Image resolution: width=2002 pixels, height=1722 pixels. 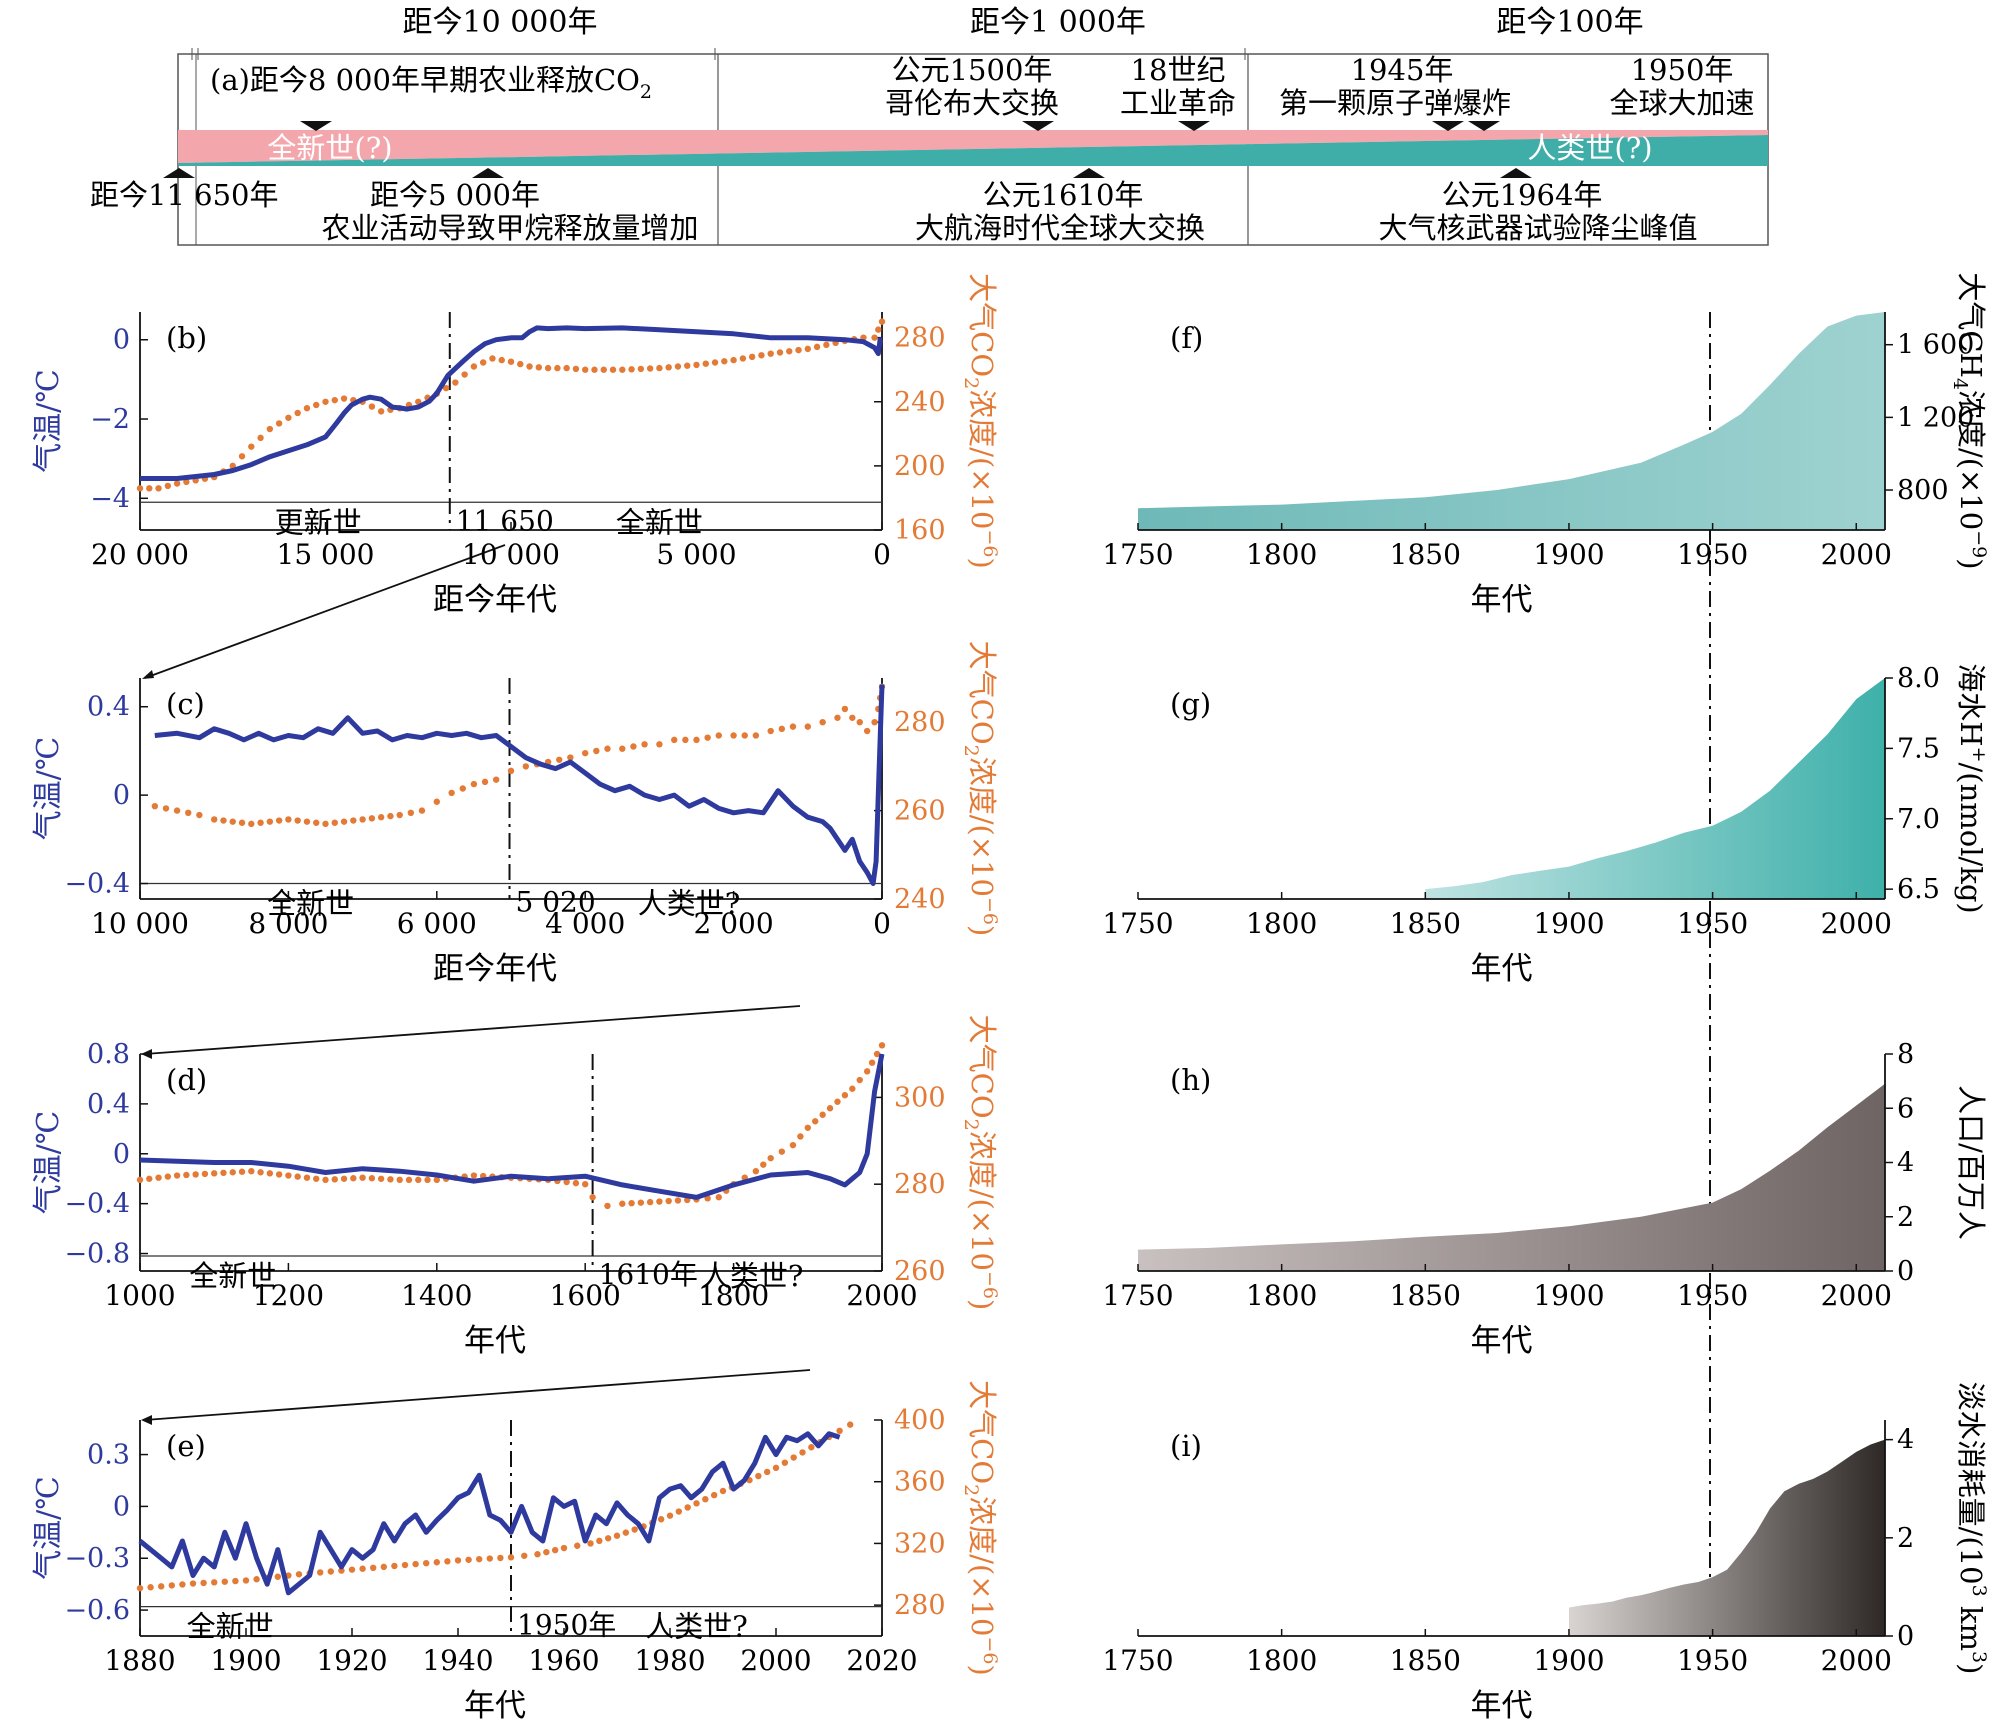 I want to click on y-axis-label: 人口/百万人, so click(x=1971, y=1162).